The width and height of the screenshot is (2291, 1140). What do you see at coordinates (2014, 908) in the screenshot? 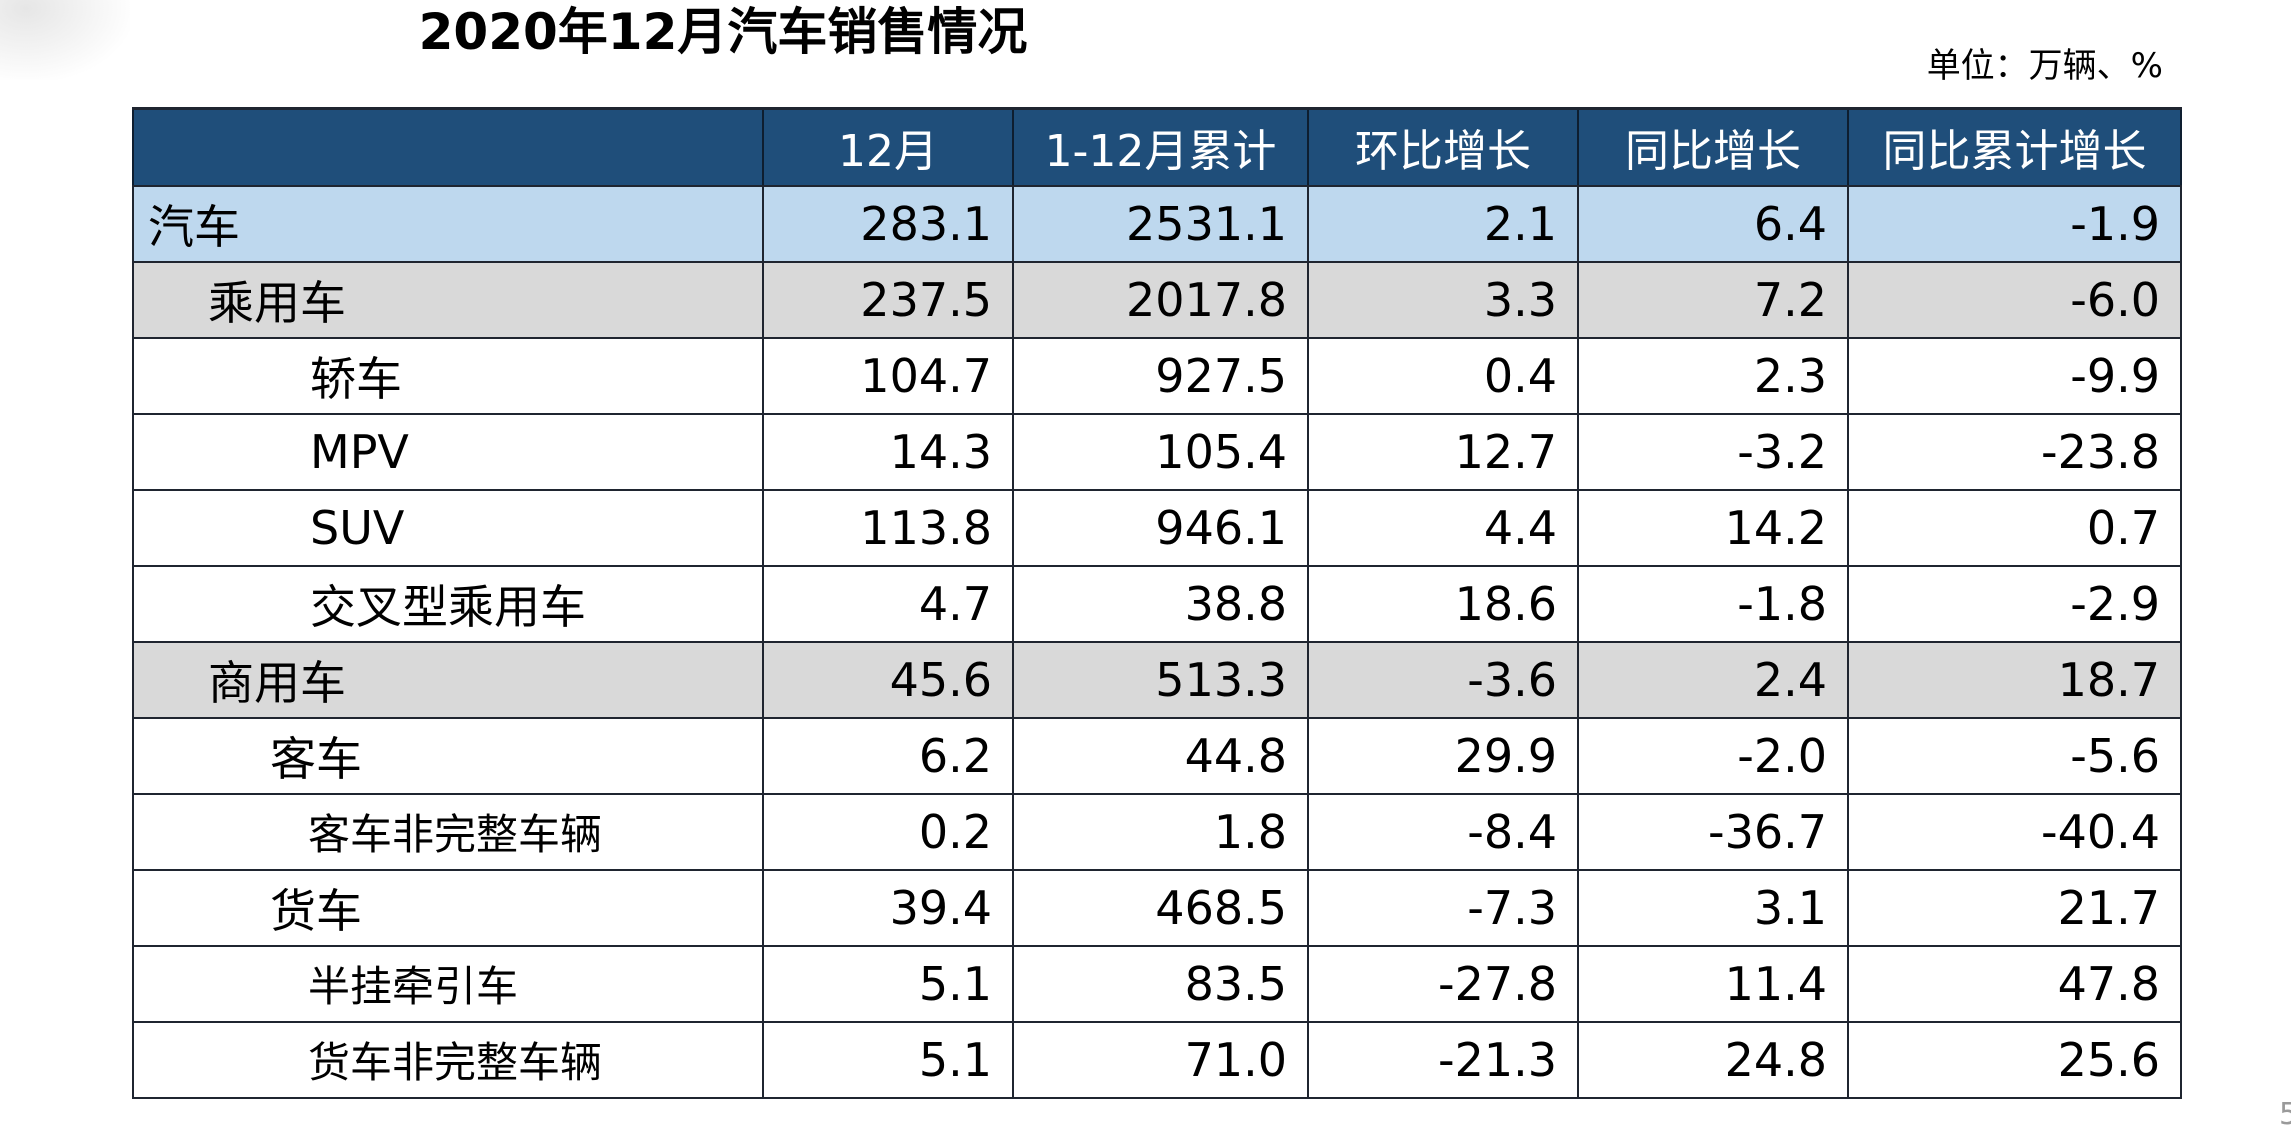
I see `cell-cumulative-yoy-growth: 21.7` at bounding box center [2014, 908].